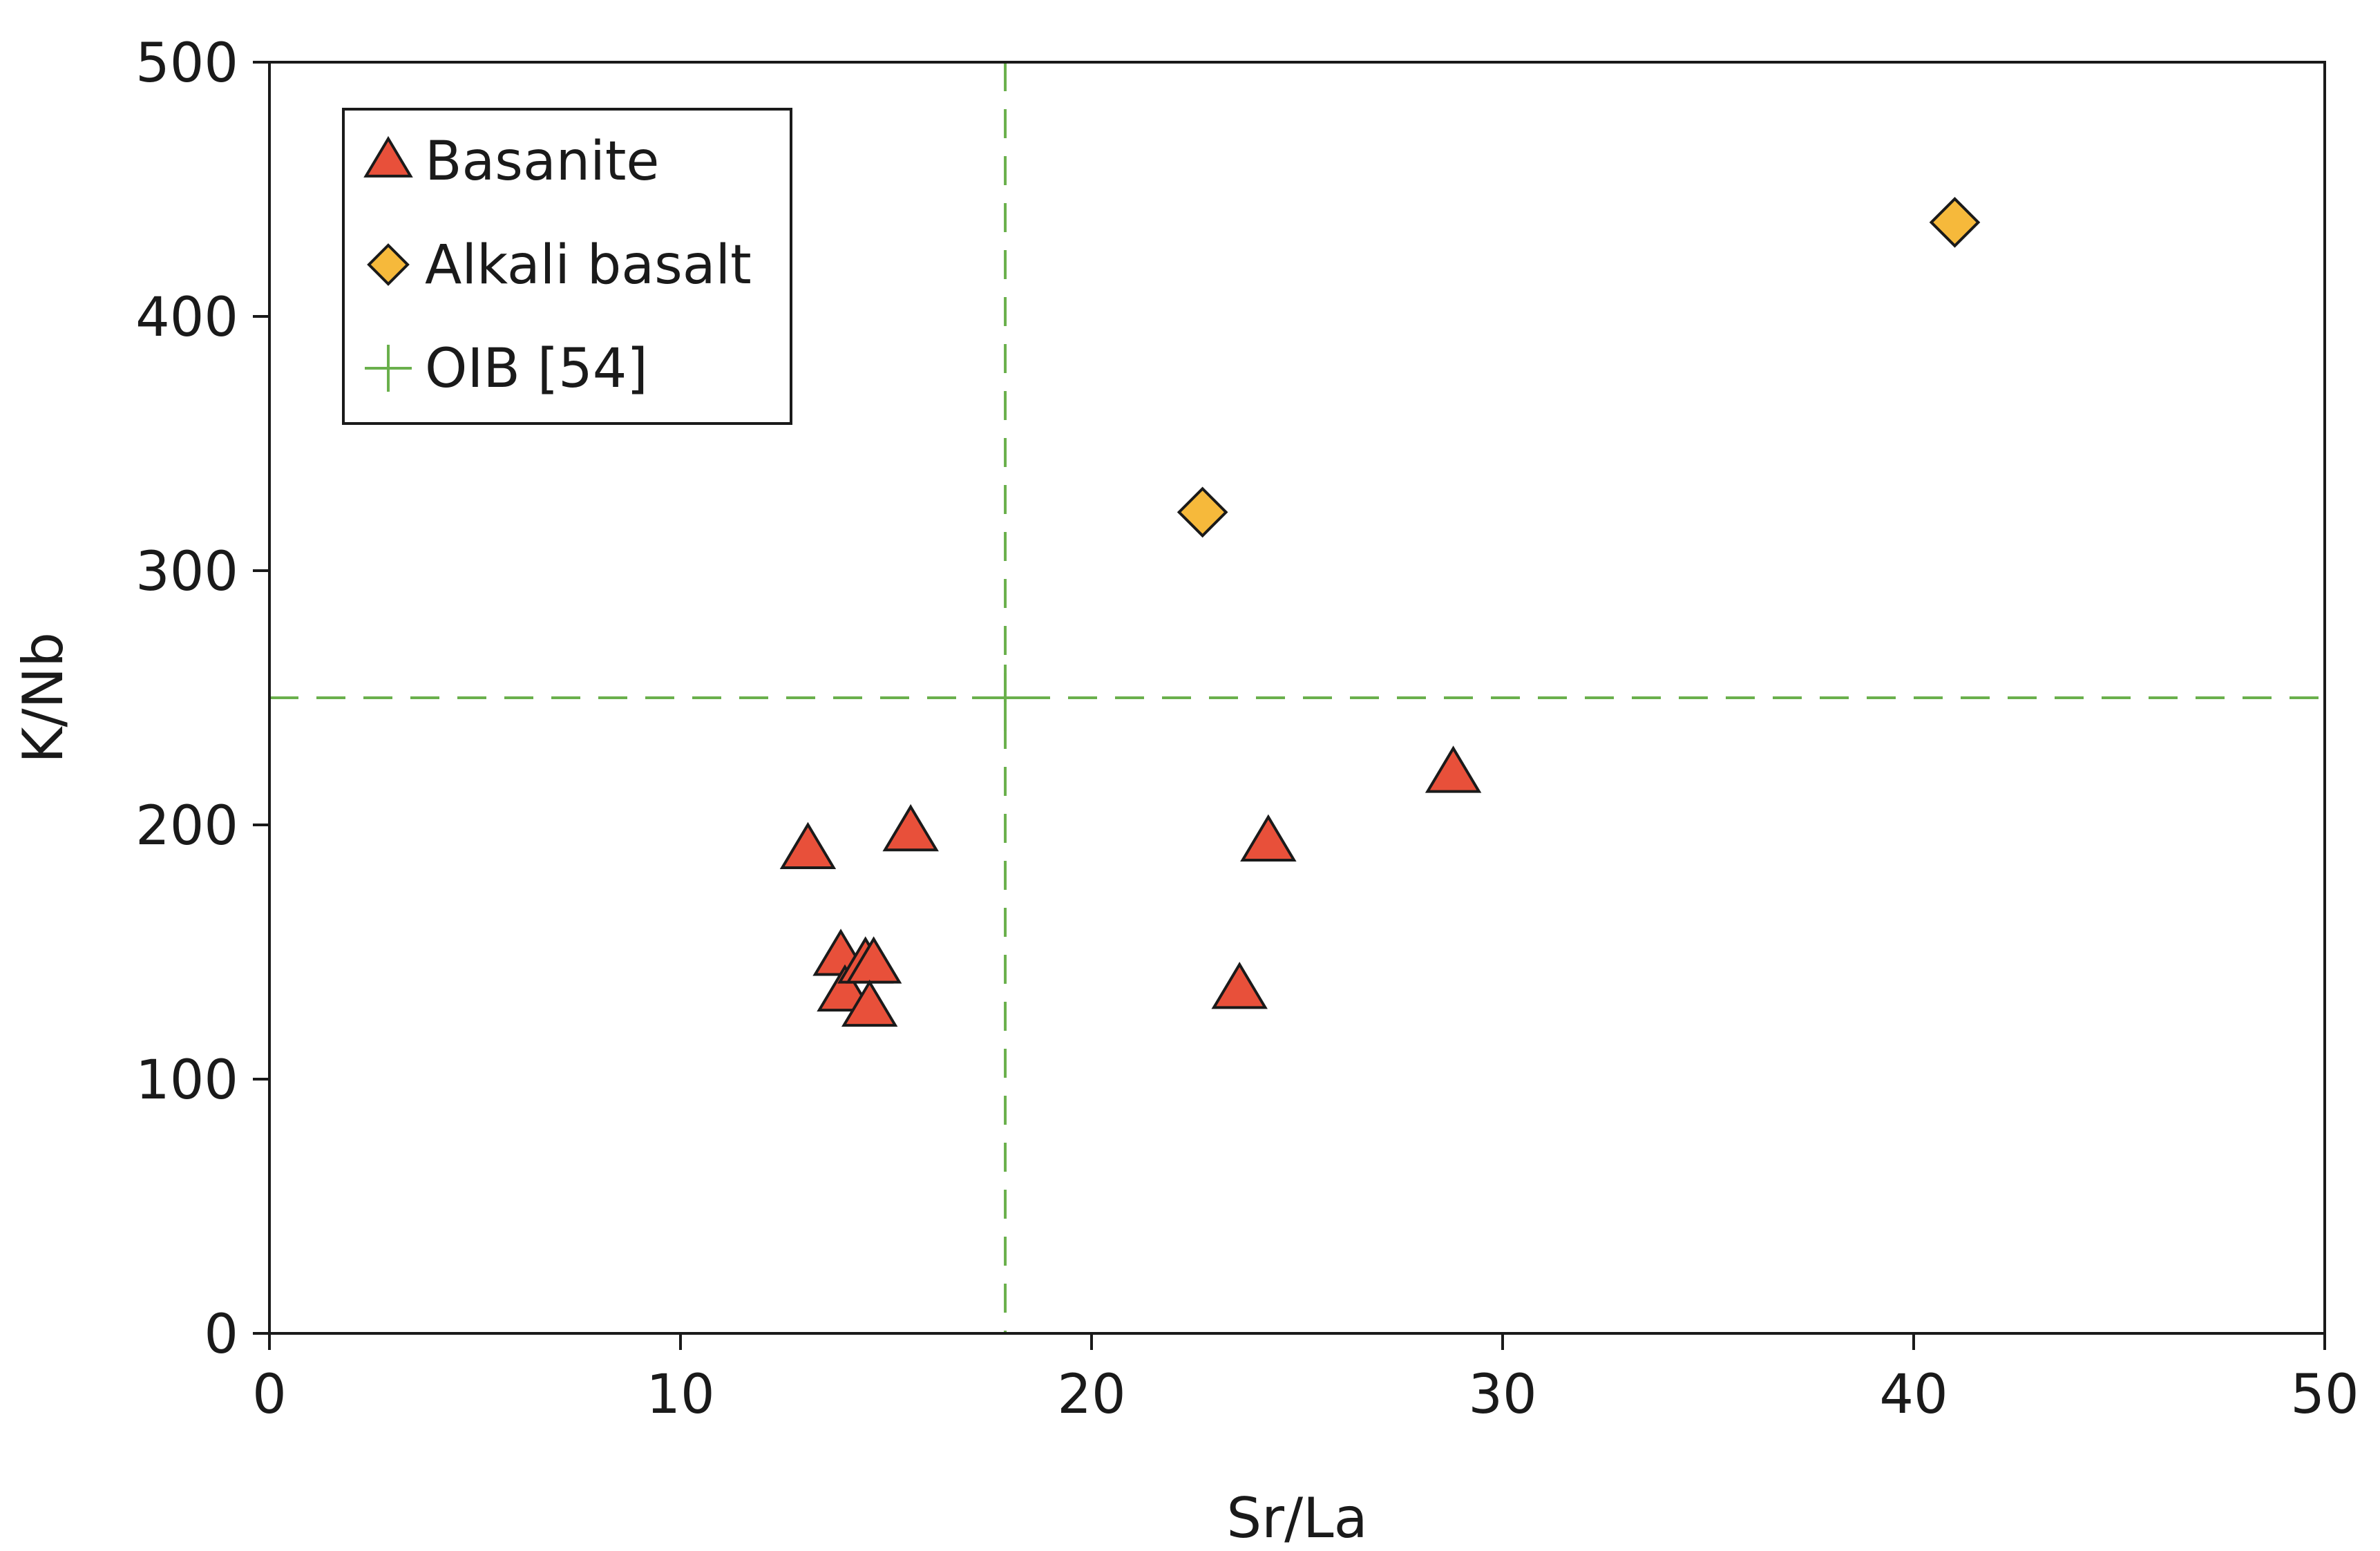  What do you see at coordinates (186, 572) in the screenshot?
I see `y-tick-label: 300` at bounding box center [186, 572].